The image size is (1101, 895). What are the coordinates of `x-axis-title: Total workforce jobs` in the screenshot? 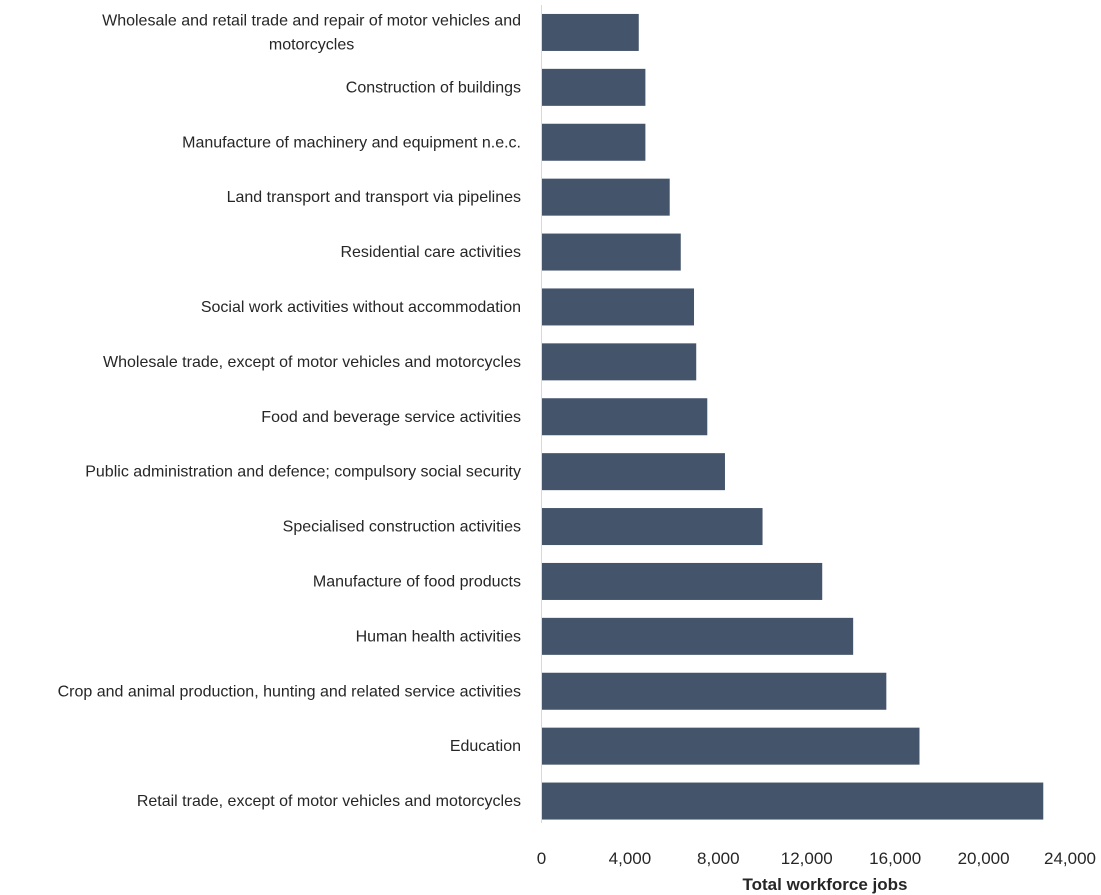 It's located at (825, 884).